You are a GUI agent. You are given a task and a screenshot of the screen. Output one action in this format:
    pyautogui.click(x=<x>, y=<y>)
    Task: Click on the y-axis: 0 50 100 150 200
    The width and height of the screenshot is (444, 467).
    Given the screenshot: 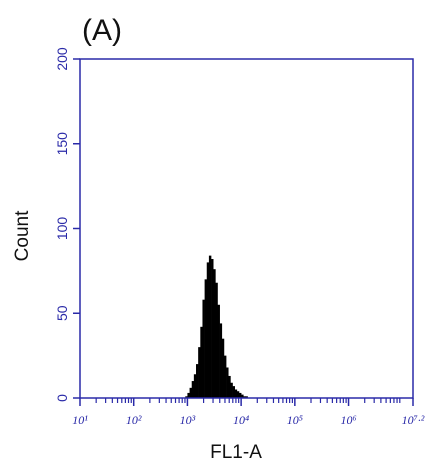 What is the action you would take?
    pyautogui.click(x=67, y=224)
    